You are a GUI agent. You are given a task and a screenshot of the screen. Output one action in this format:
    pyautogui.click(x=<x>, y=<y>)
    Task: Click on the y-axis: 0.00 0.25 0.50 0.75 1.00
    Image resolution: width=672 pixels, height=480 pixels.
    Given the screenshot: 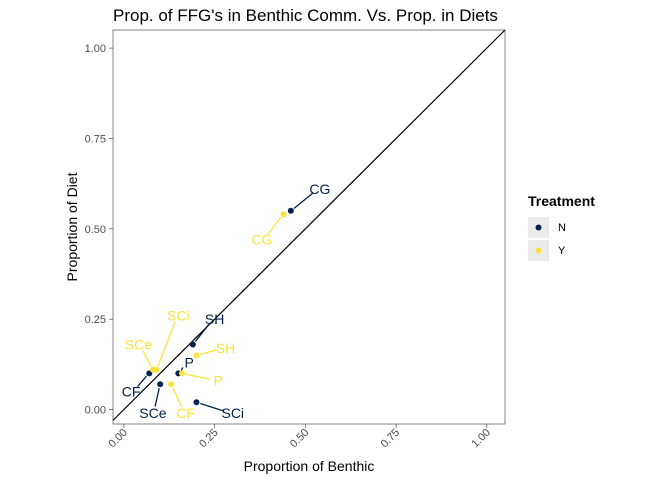 What is the action you would take?
    pyautogui.click(x=99, y=230)
    